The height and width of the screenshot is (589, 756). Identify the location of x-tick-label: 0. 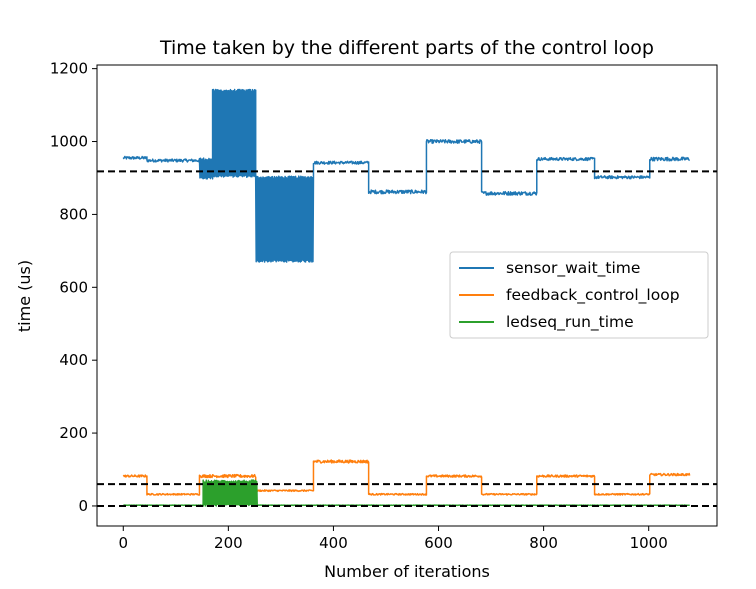
(123, 543).